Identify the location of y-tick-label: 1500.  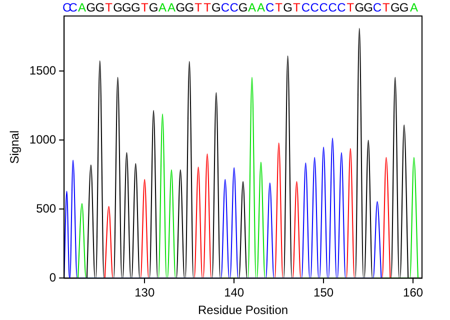
(42, 71).